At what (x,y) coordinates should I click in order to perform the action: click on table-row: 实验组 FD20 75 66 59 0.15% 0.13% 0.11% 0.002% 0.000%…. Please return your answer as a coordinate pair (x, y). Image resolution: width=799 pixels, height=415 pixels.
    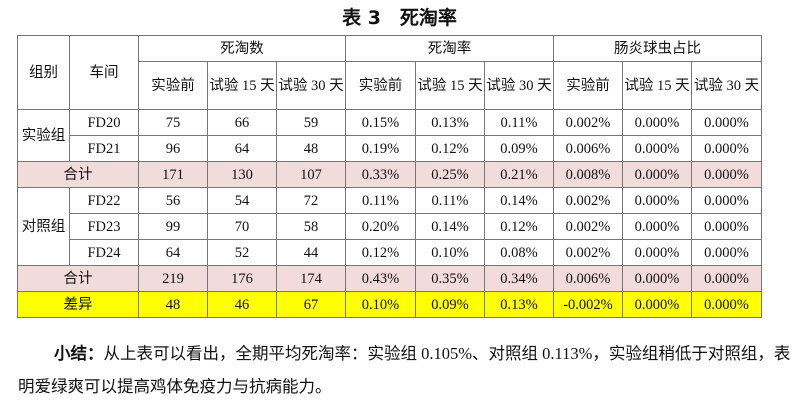
    Looking at the image, I should click on (389, 135).